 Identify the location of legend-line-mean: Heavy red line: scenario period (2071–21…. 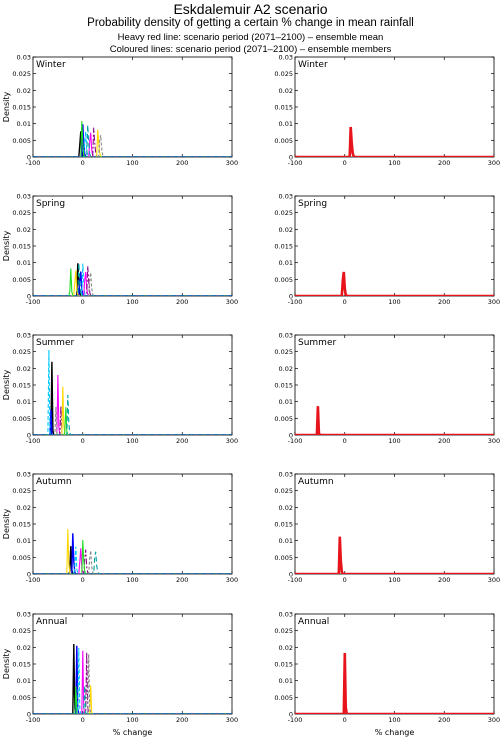
(250, 37).